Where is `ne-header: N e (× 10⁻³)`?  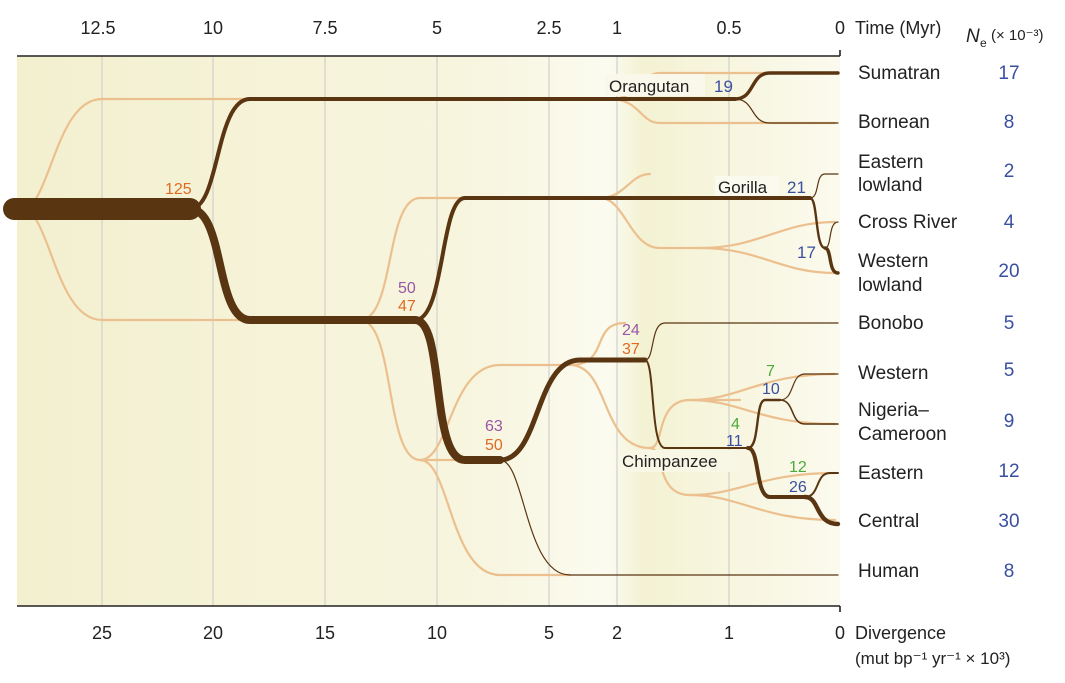
ne-header: N e (× 10⁻³) is located at coordinates (1005, 38).